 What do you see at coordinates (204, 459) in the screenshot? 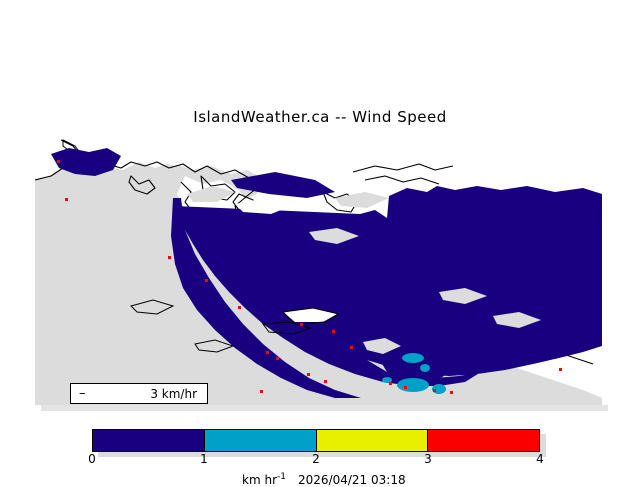
I see `colorbar-tick-1: 1` at bounding box center [204, 459].